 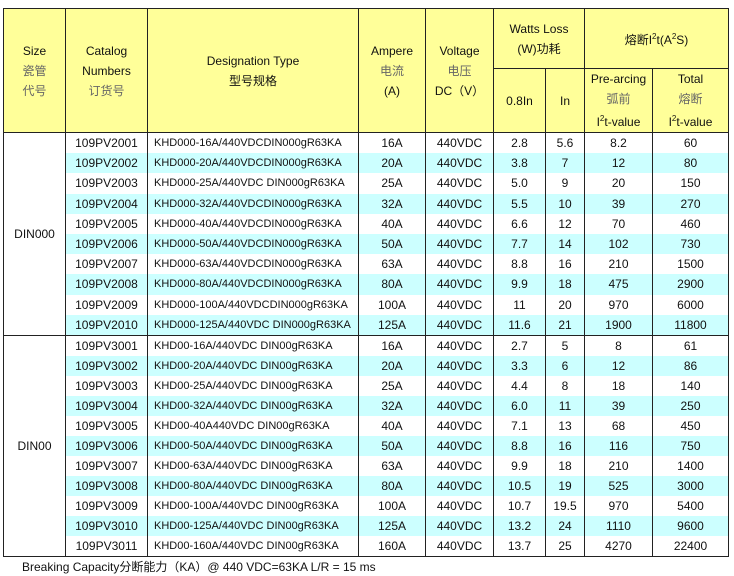 I want to click on ampere-cell: 32A, so click(x=392, y=405).